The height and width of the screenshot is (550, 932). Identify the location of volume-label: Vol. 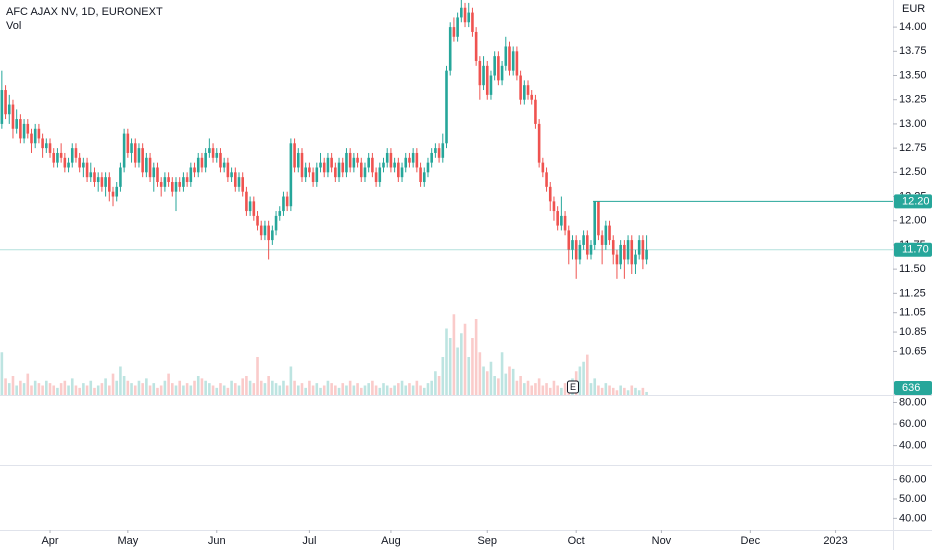
(13, 26).